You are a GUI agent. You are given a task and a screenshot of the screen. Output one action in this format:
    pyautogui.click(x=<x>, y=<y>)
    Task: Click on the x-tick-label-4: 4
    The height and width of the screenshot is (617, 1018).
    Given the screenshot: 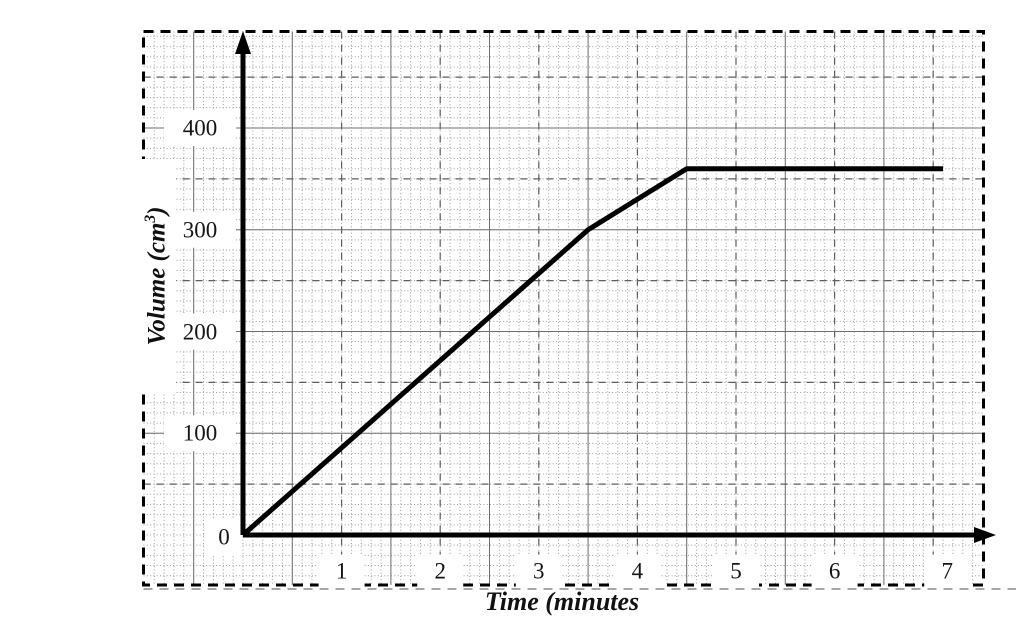 What is the action you would take?
    pyautogui.click(x=637, y=571)
    